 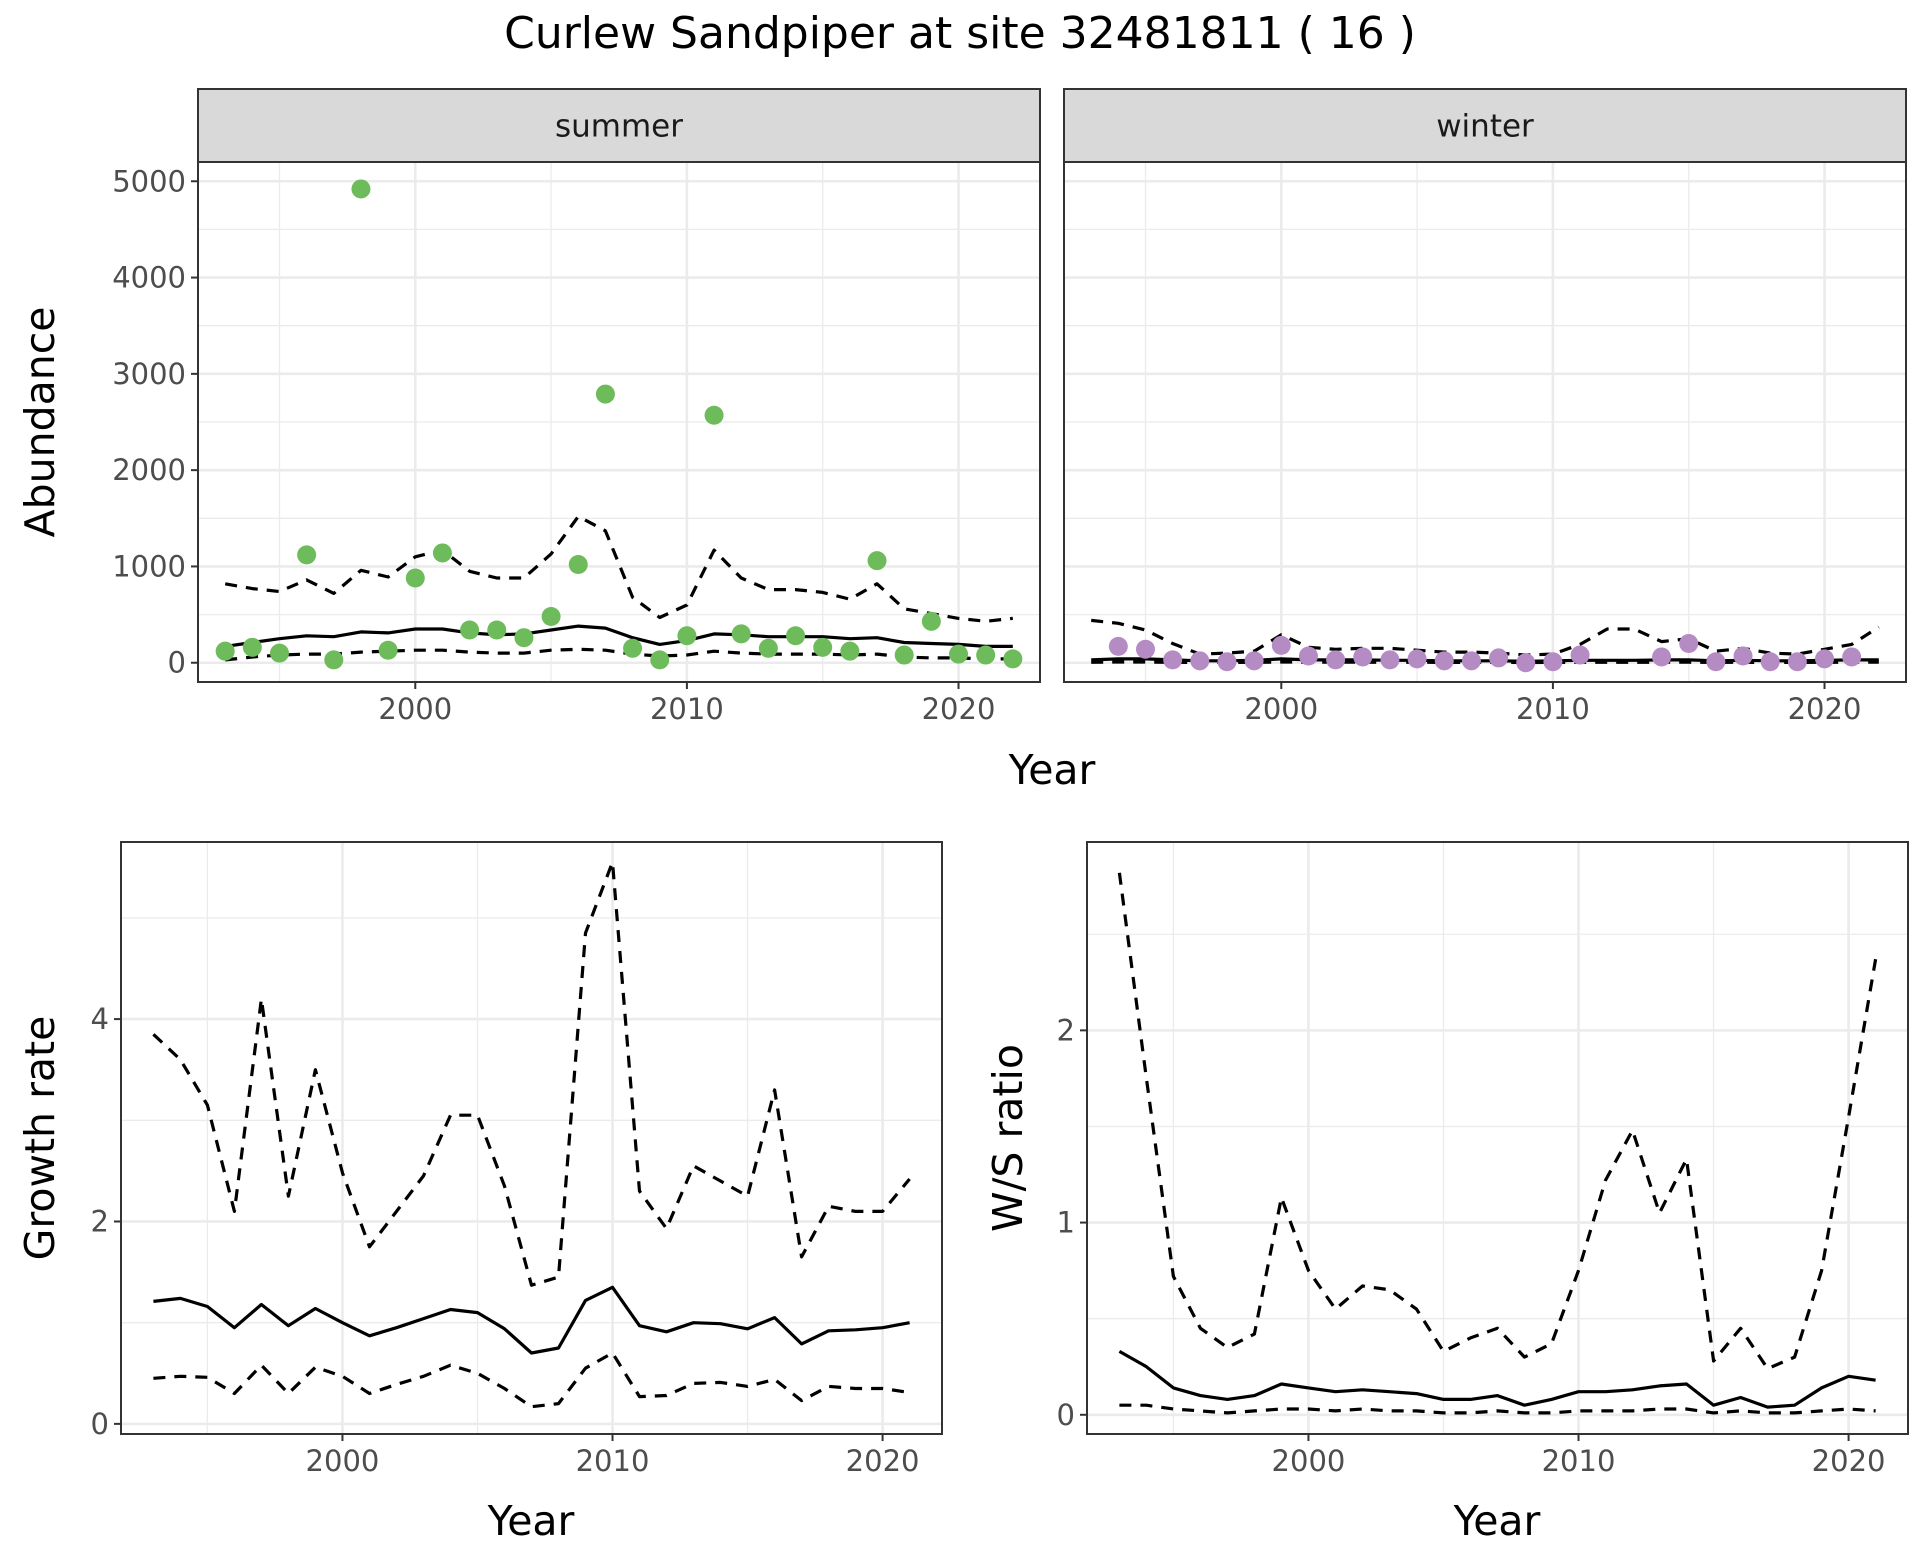 What do you see at coordinates (149, 278) in the screenshot?
I see `facet-summer-ytick-label: 4000` at bounding box center [149, 278].